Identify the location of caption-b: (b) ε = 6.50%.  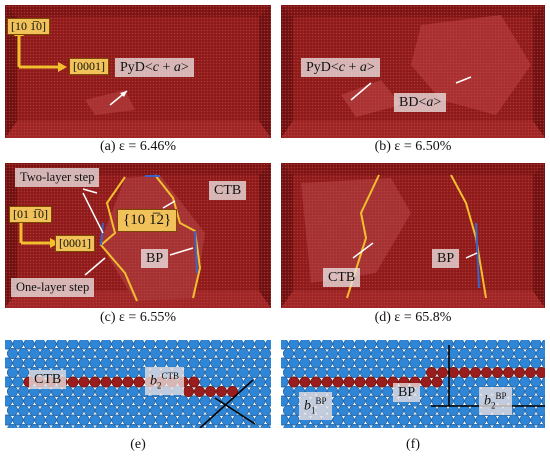
(413, 146).